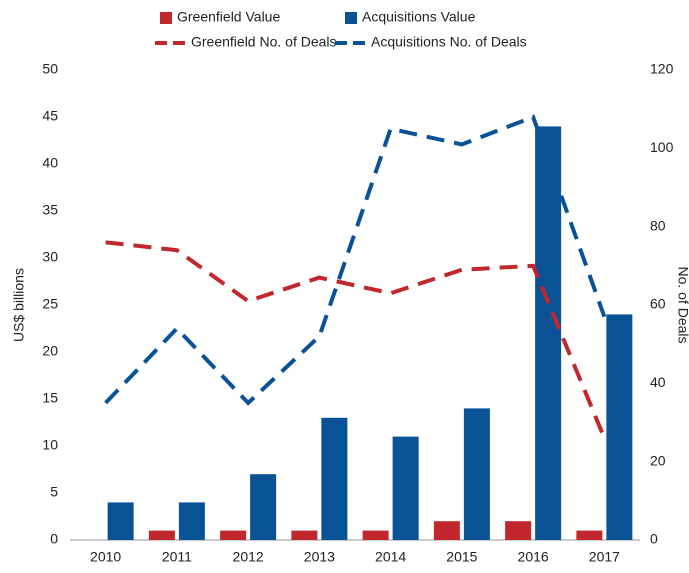 The image size is (689, 573). I want to click on y-tick-label: 20, so click(50, 351).